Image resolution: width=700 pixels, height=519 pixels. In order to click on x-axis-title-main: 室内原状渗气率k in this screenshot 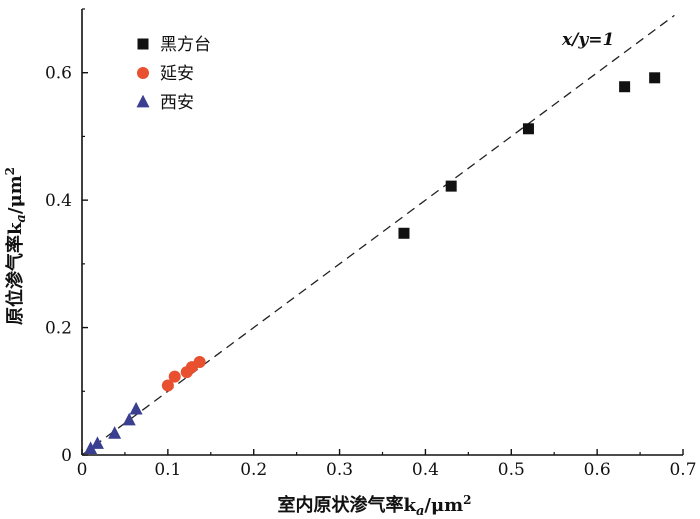, I will do `click(346, 505)`.